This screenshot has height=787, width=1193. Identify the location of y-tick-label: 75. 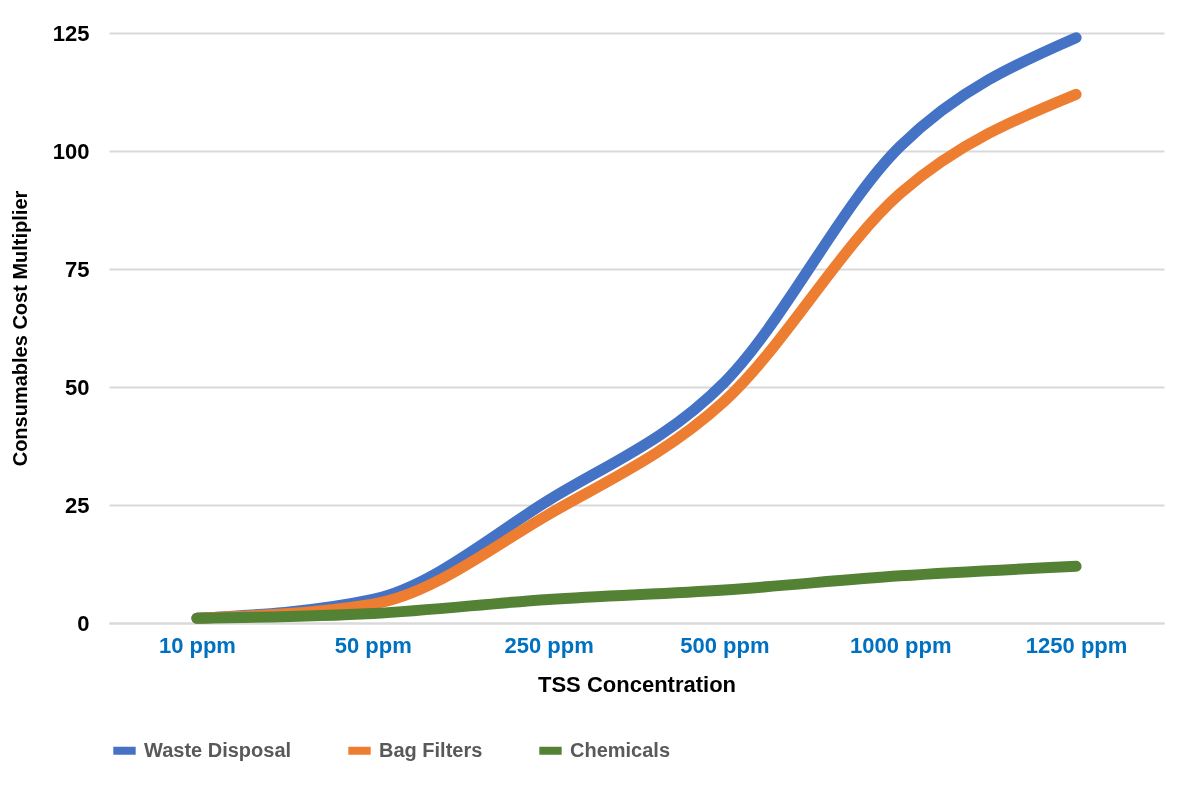
(77, 269).